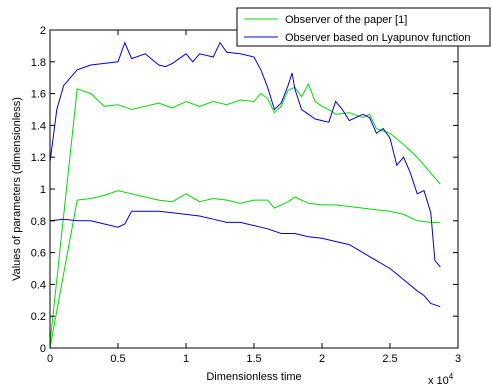 Image resolution: width=492 pixels, height=390 pixels. I want to click on x-tick-label: 3, so click(458, 359).